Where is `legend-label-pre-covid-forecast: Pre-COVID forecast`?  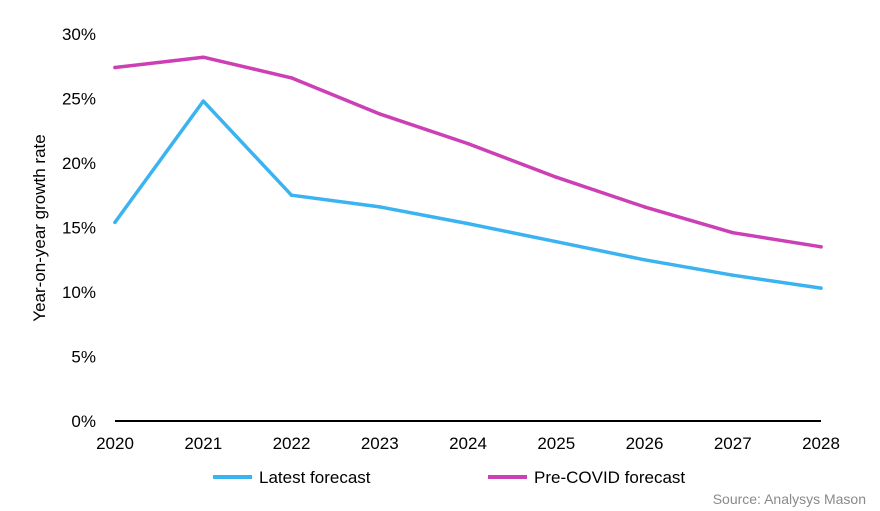
legend-label-pre-covid-forecast: Pre-COVID forecast is located at coordinates (609, 477).